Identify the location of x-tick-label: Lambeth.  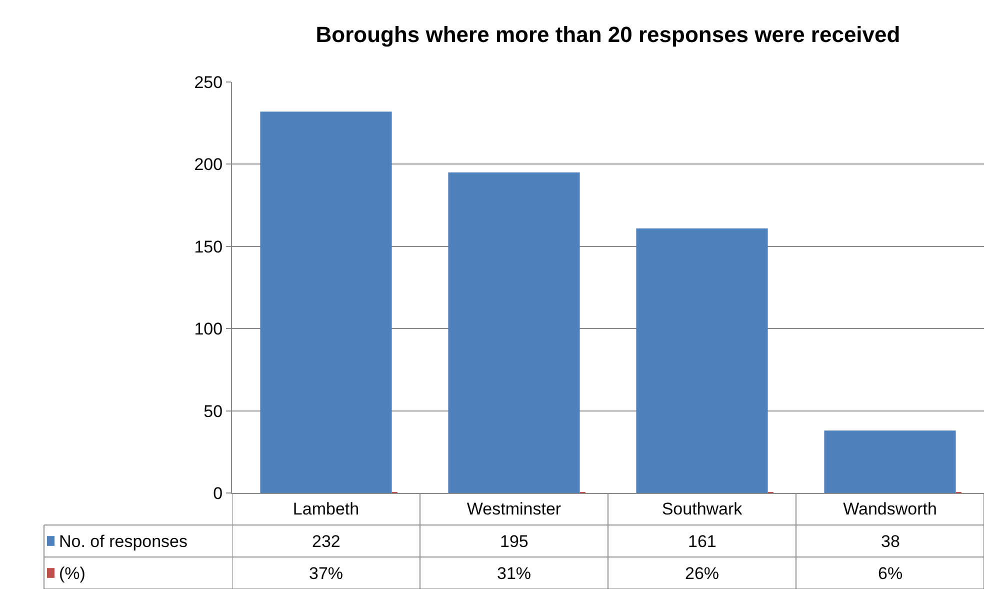
(326, 508).